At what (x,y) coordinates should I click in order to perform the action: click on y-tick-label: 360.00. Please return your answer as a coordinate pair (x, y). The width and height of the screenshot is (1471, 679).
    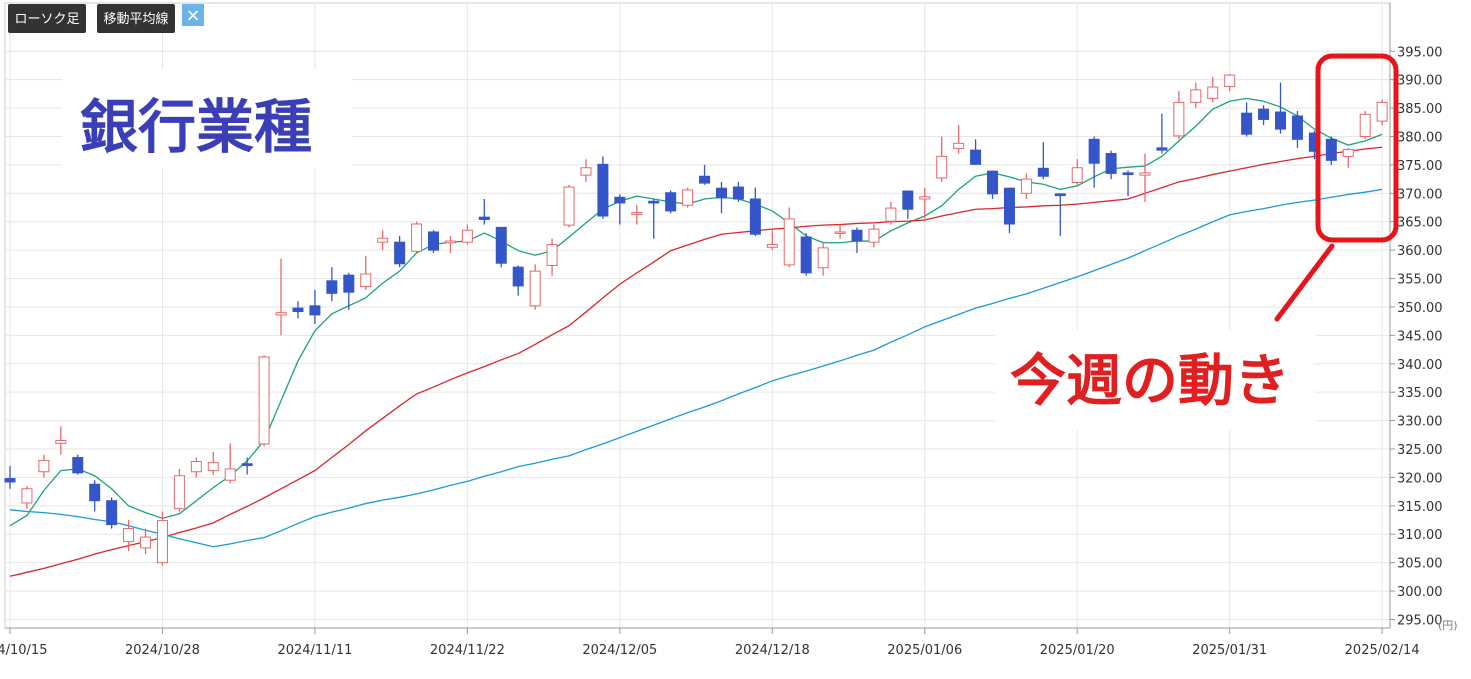
    Looking at the image, I should click on (1420, 251).